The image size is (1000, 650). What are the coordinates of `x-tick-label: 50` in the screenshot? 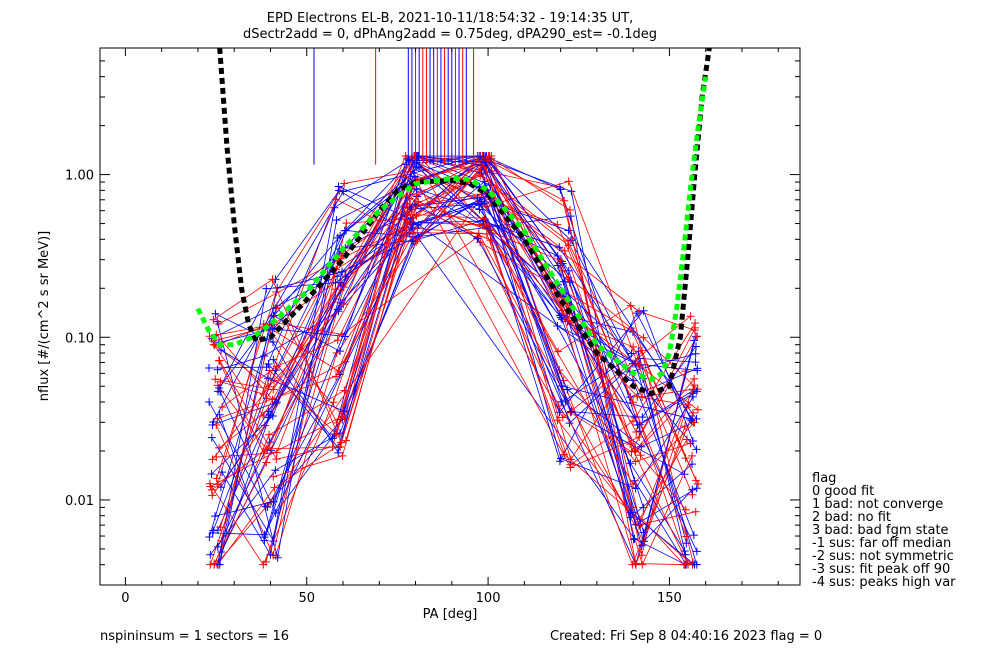 It's located at (306, 598).